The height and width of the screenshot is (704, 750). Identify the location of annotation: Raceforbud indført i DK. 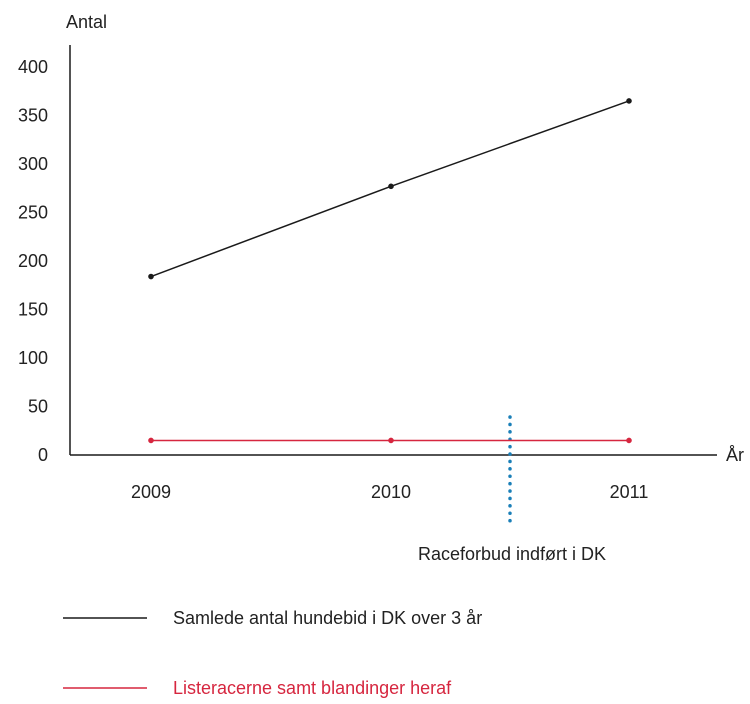
(512, 489).